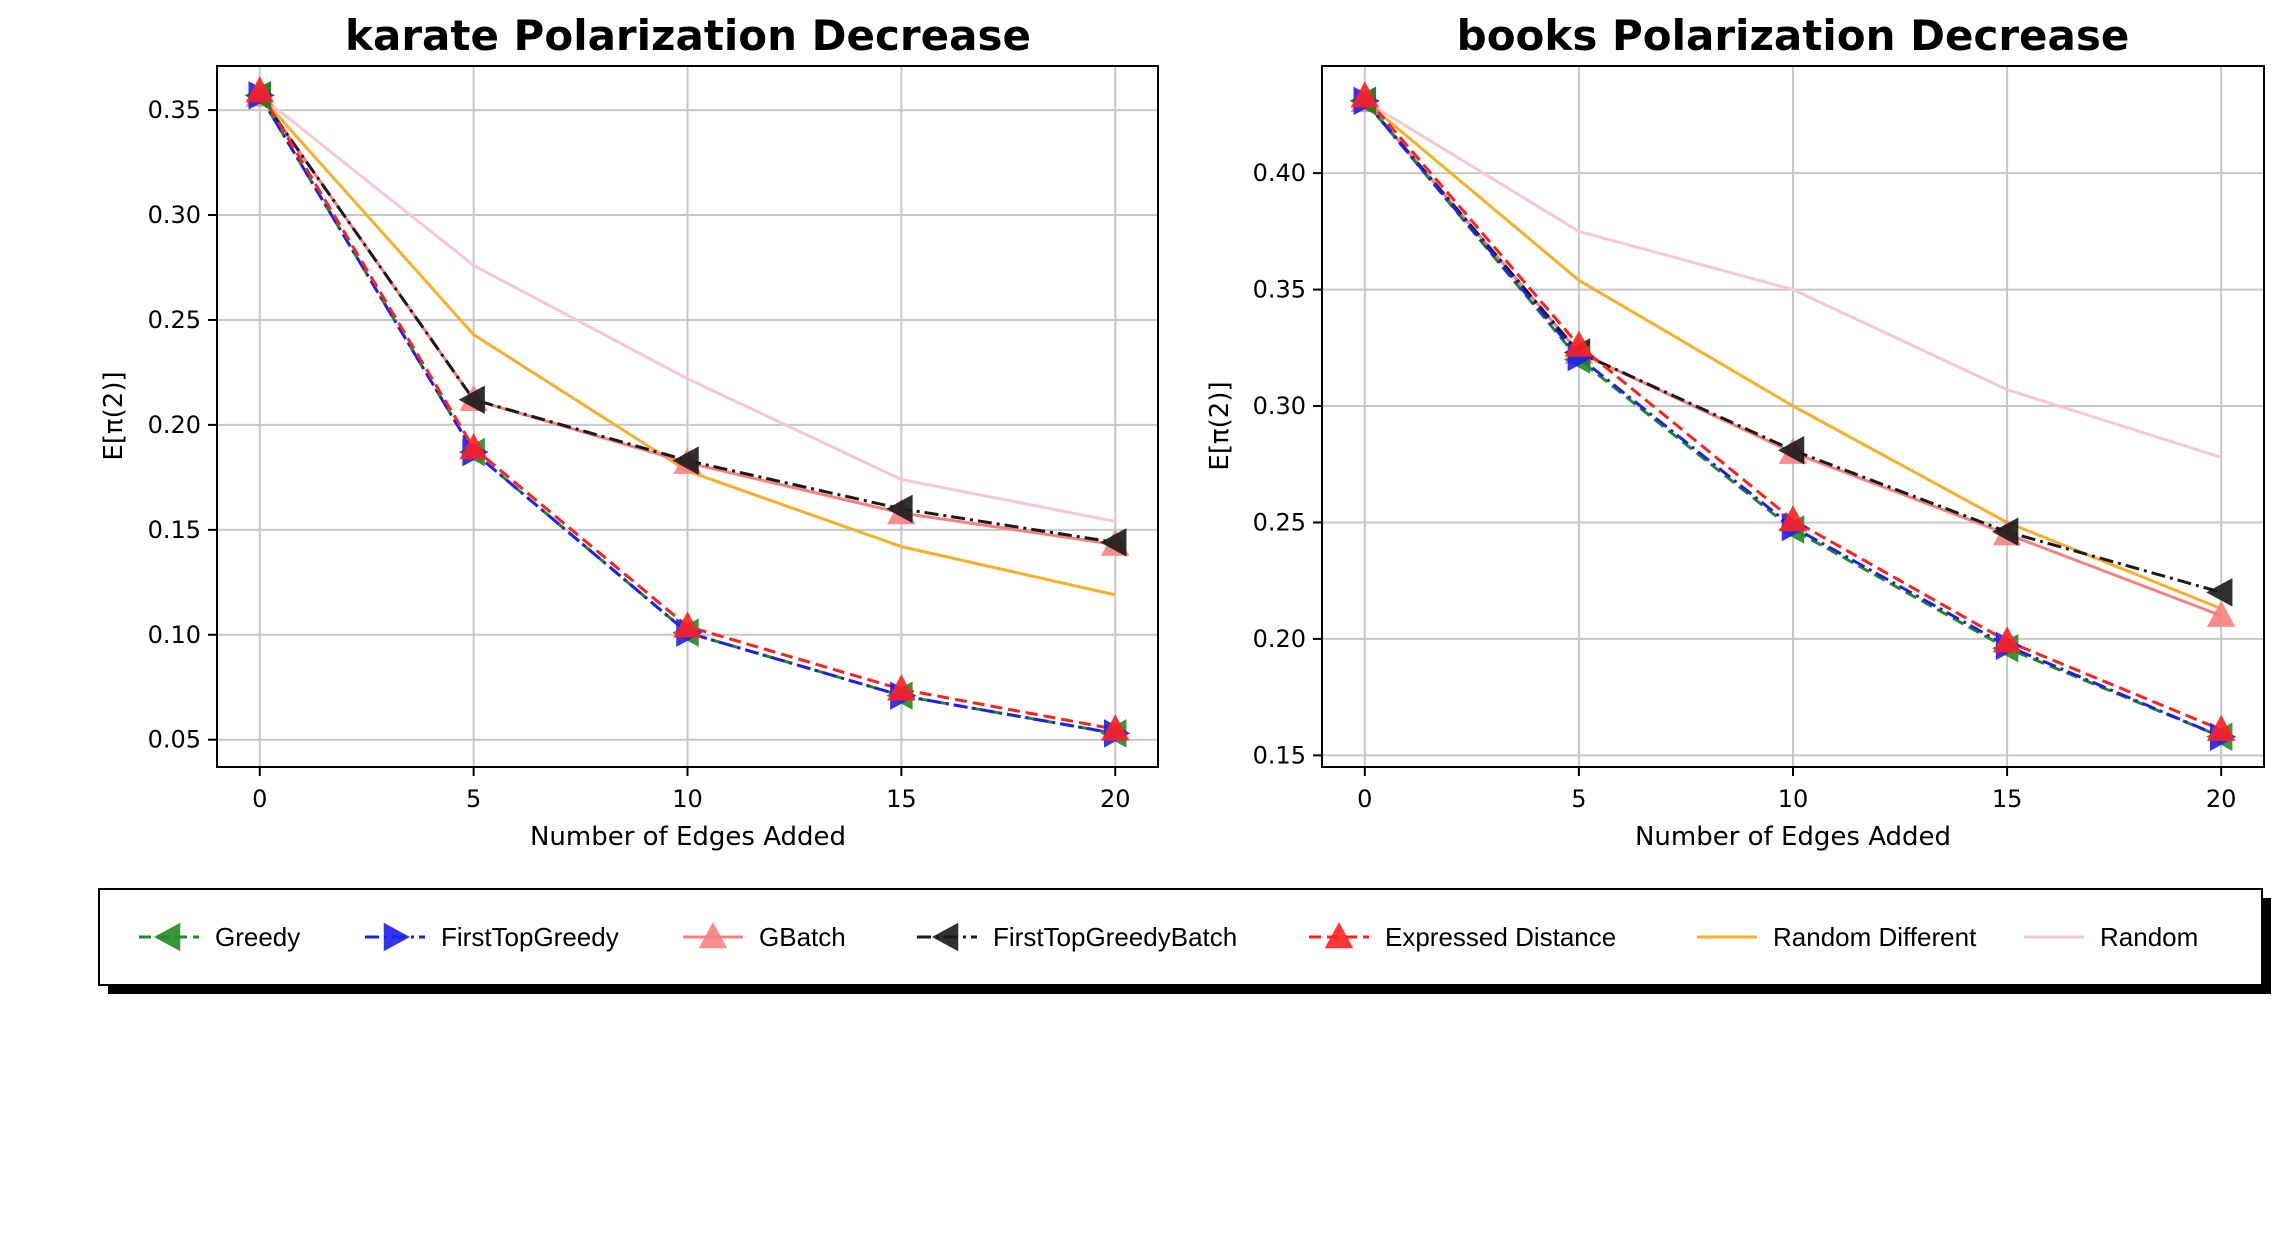 This screenshot has height=1242, width=2285. I want to click on legend-label: GBatch, so click(802, 937).